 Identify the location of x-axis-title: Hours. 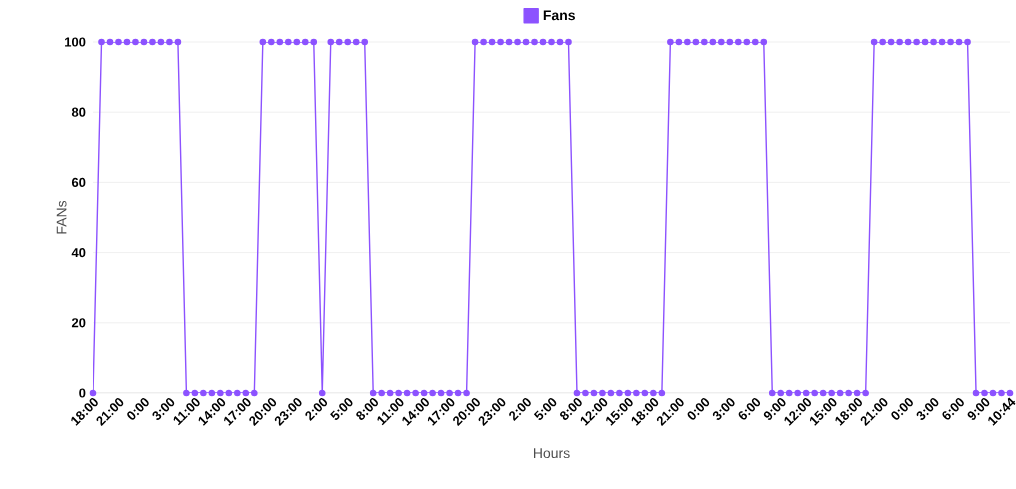
(552, 453).